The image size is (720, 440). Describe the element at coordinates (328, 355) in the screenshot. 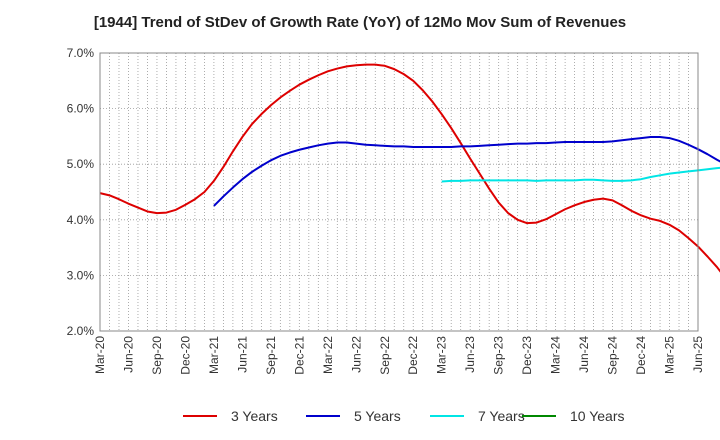

I see `x-tick-label: Mar-22` at that location.